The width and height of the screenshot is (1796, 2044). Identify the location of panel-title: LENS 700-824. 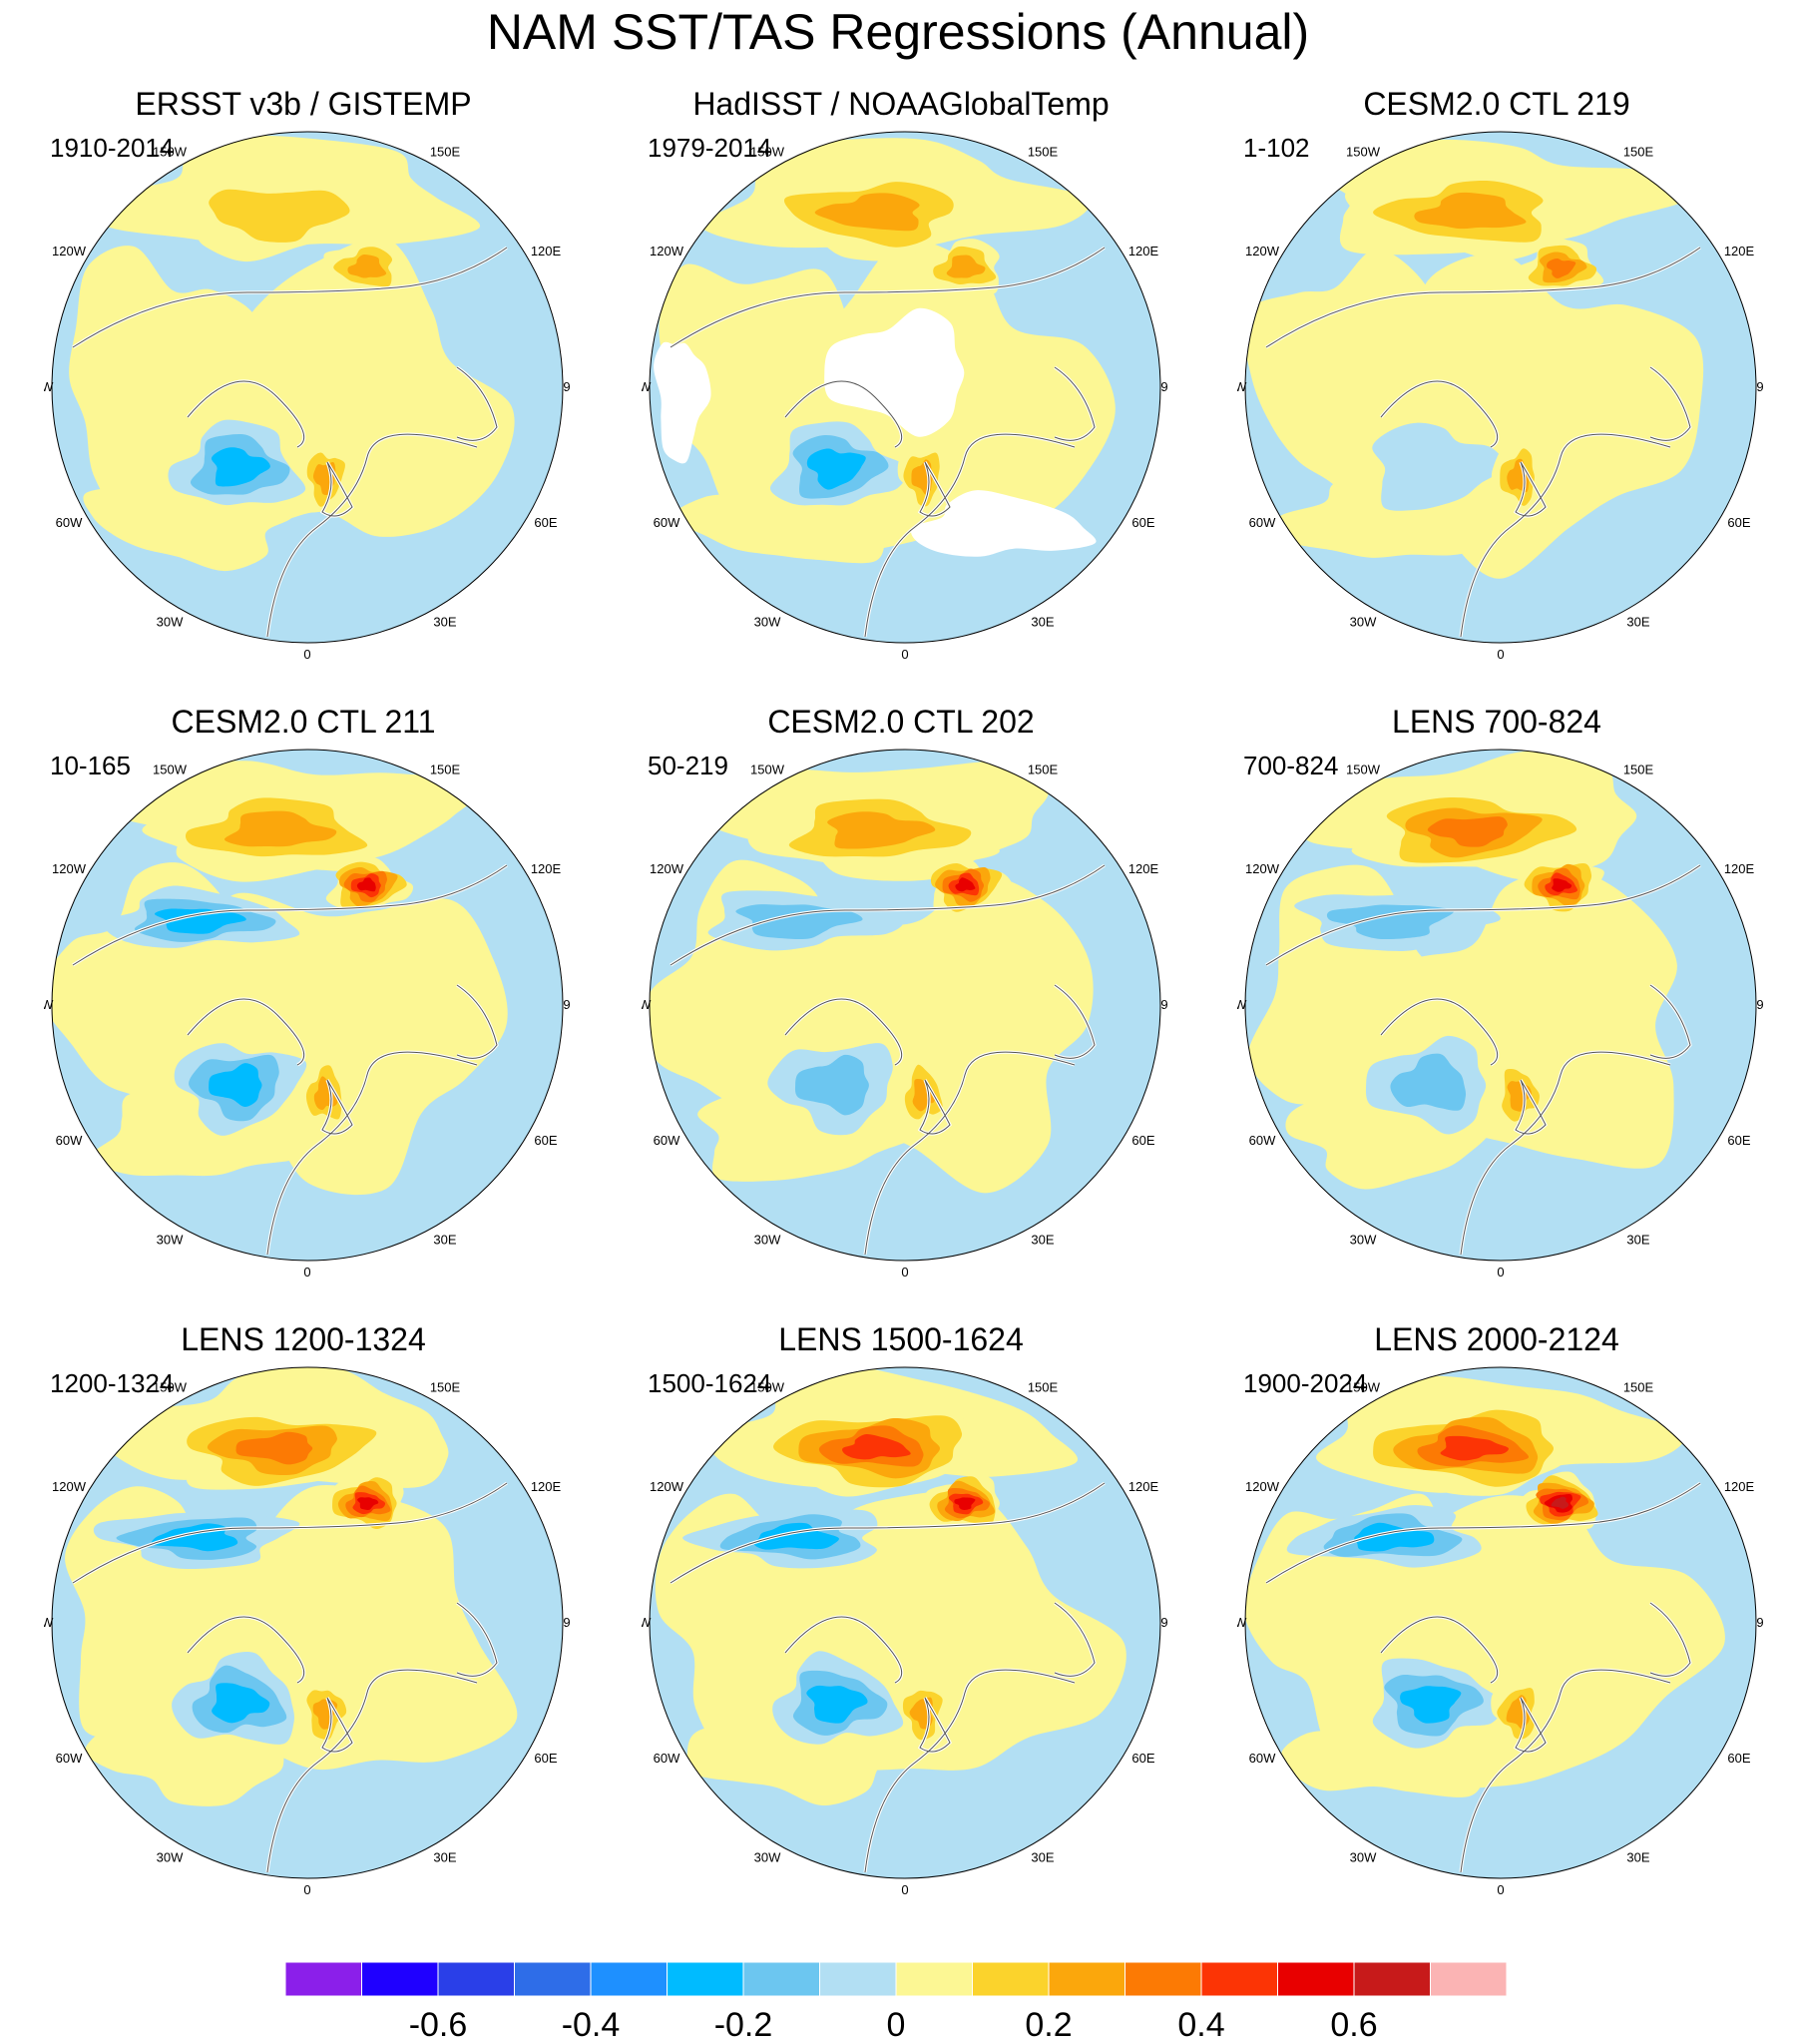
(1496, 722).